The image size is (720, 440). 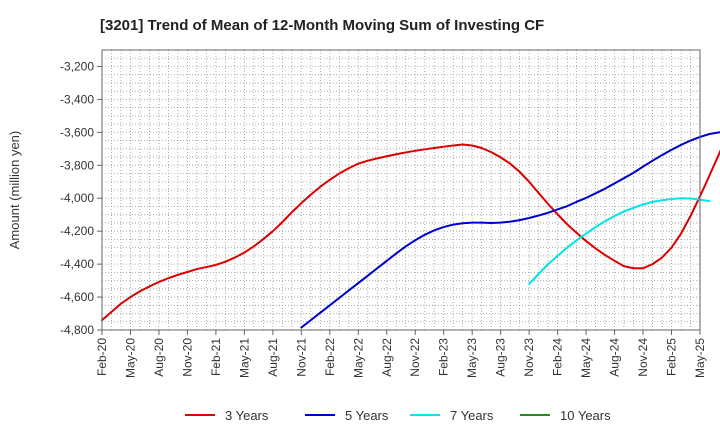 I want to click on x-tick-label: May-25, so click(x=700, y=358).